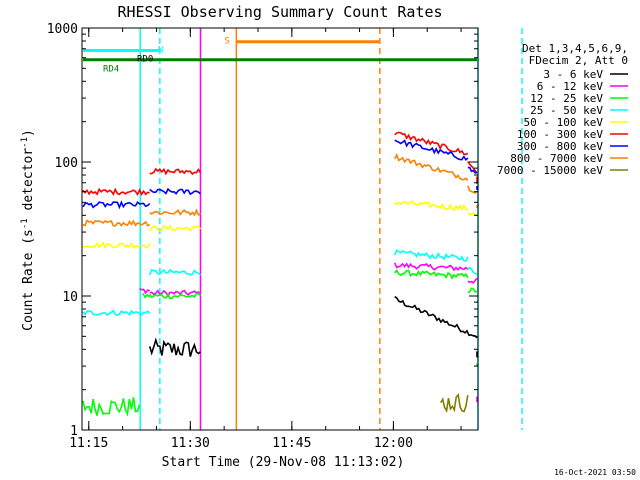  I want to click on x-tick-label: 11:15, so click(88, 443).